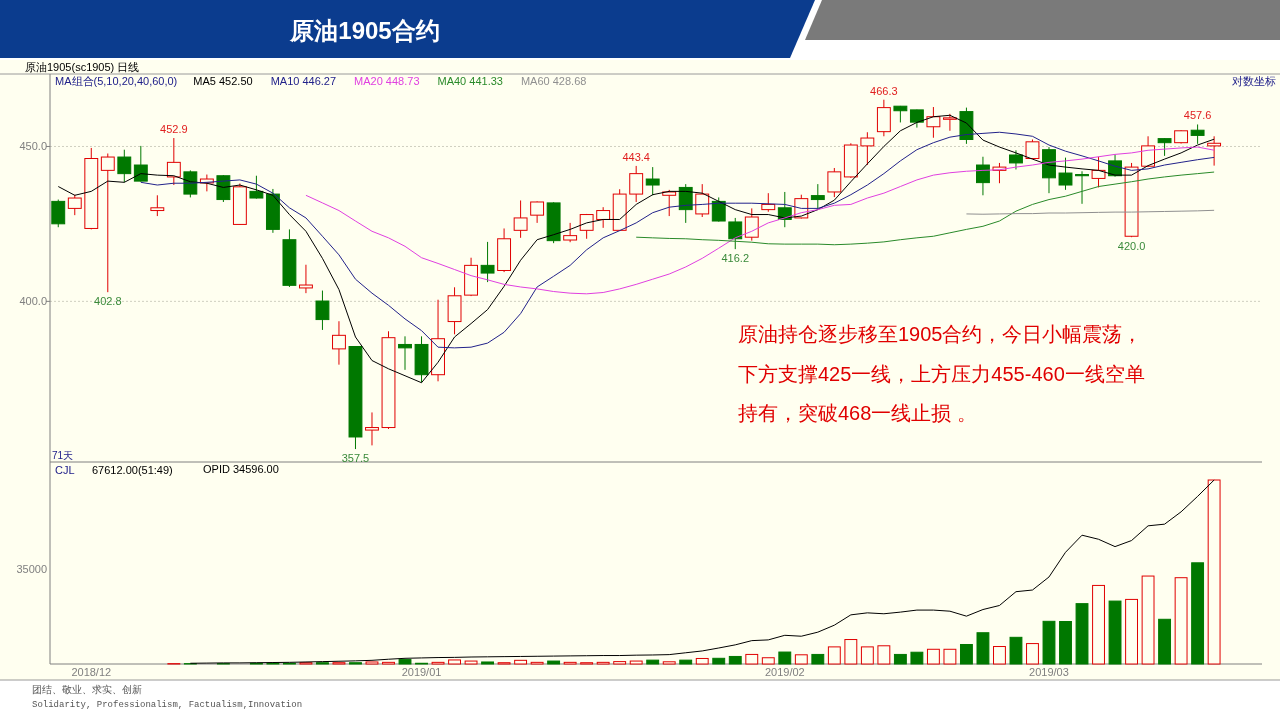  I want to click on text: 35000, so click(31, 569).